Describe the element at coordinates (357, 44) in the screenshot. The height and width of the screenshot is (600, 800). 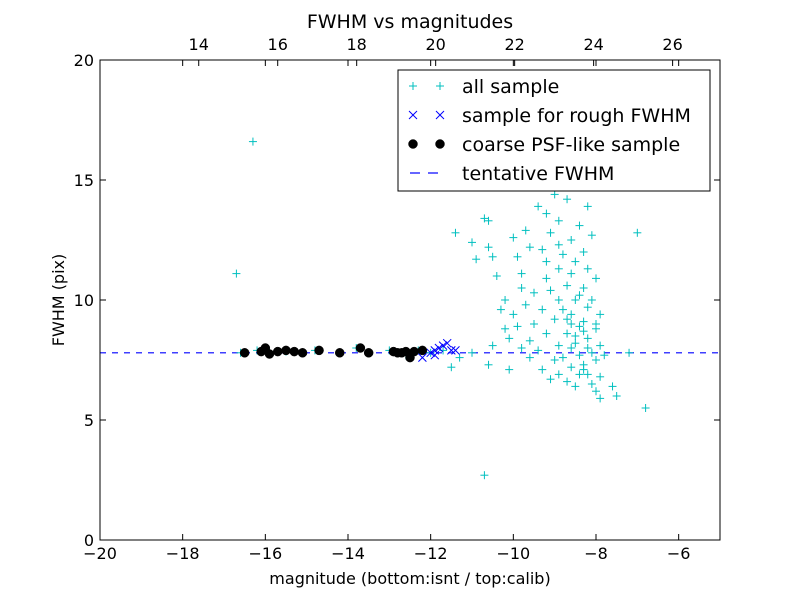
I see `top-x-tick-label: 18` at that location.